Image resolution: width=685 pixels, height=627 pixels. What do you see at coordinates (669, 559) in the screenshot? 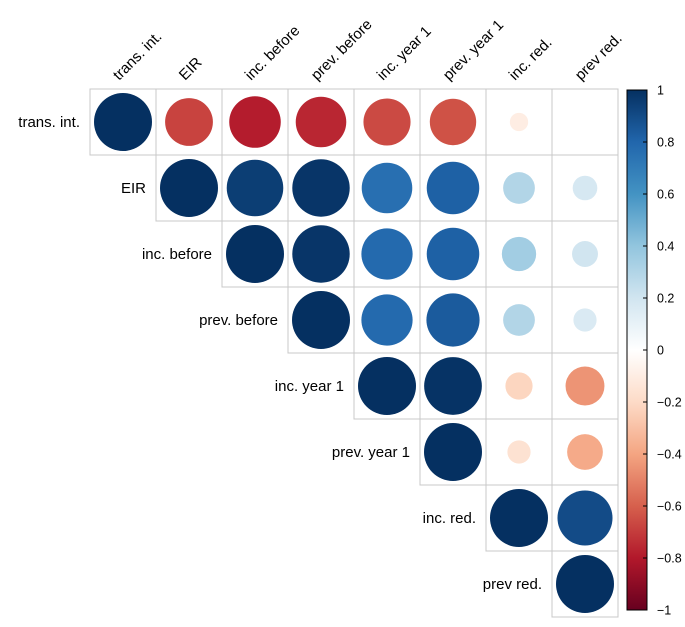
I see `colorbar-tick-label: −0.8` at bounding box center [669, 559].